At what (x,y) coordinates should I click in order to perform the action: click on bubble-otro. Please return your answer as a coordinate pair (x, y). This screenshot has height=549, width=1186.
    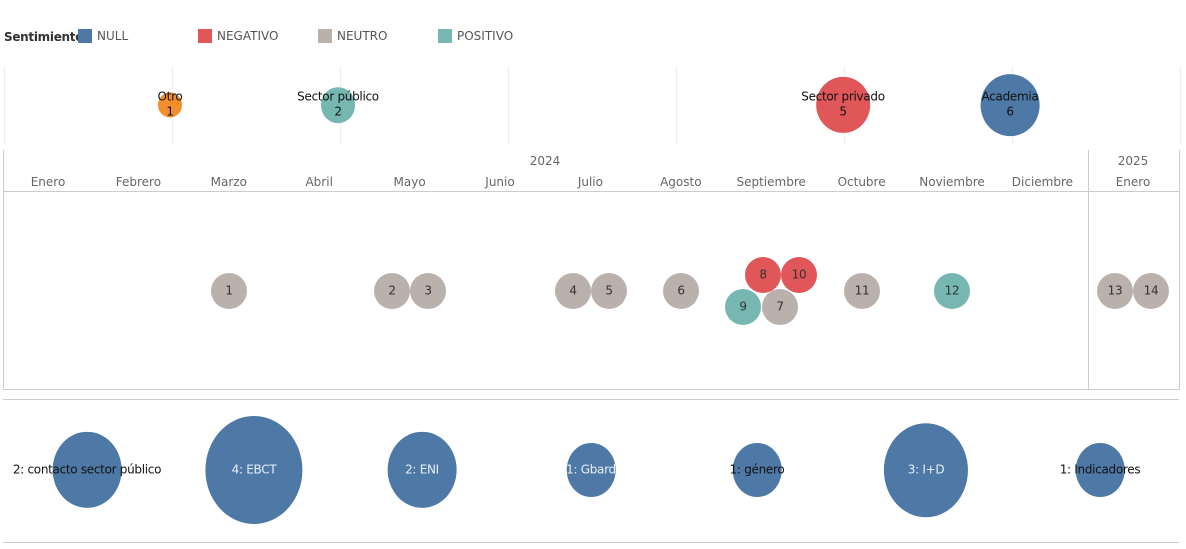
    Looking at the image, I should click on (170, 105).